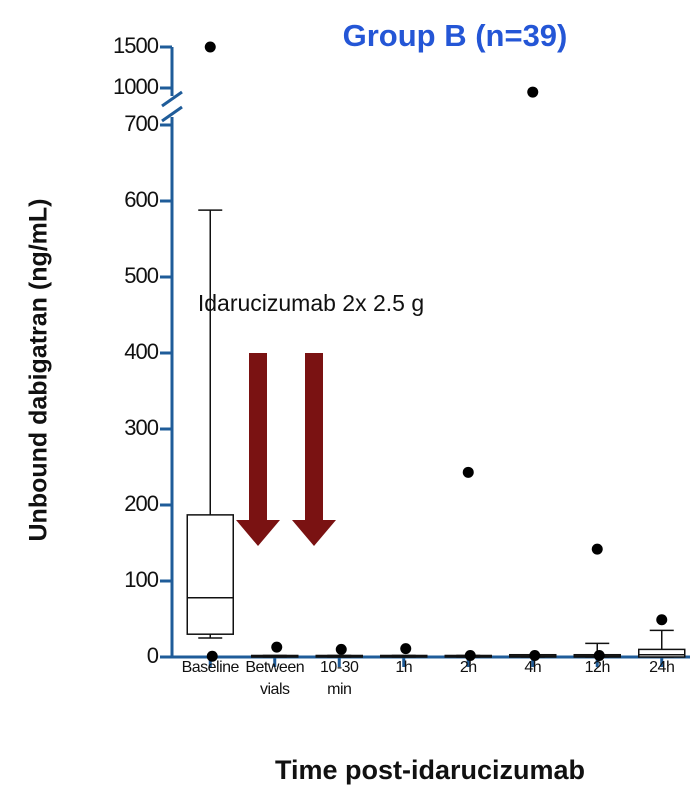 The height and width of the screenshot is (801, 695). Describe the element at coordinates (286, 449) in the screenshot. I see `dose-arrows` at that location.